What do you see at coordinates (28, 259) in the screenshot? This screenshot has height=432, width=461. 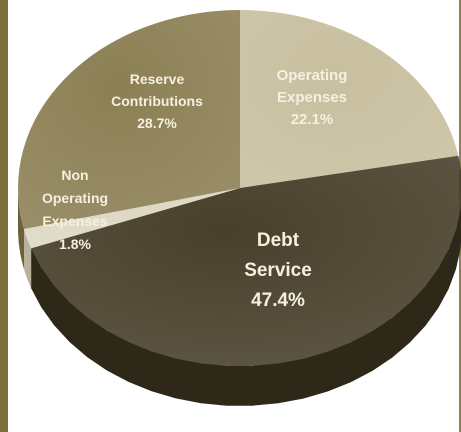 I see `slice-non-operating-expenses-side` at bounding box center [28, 259].